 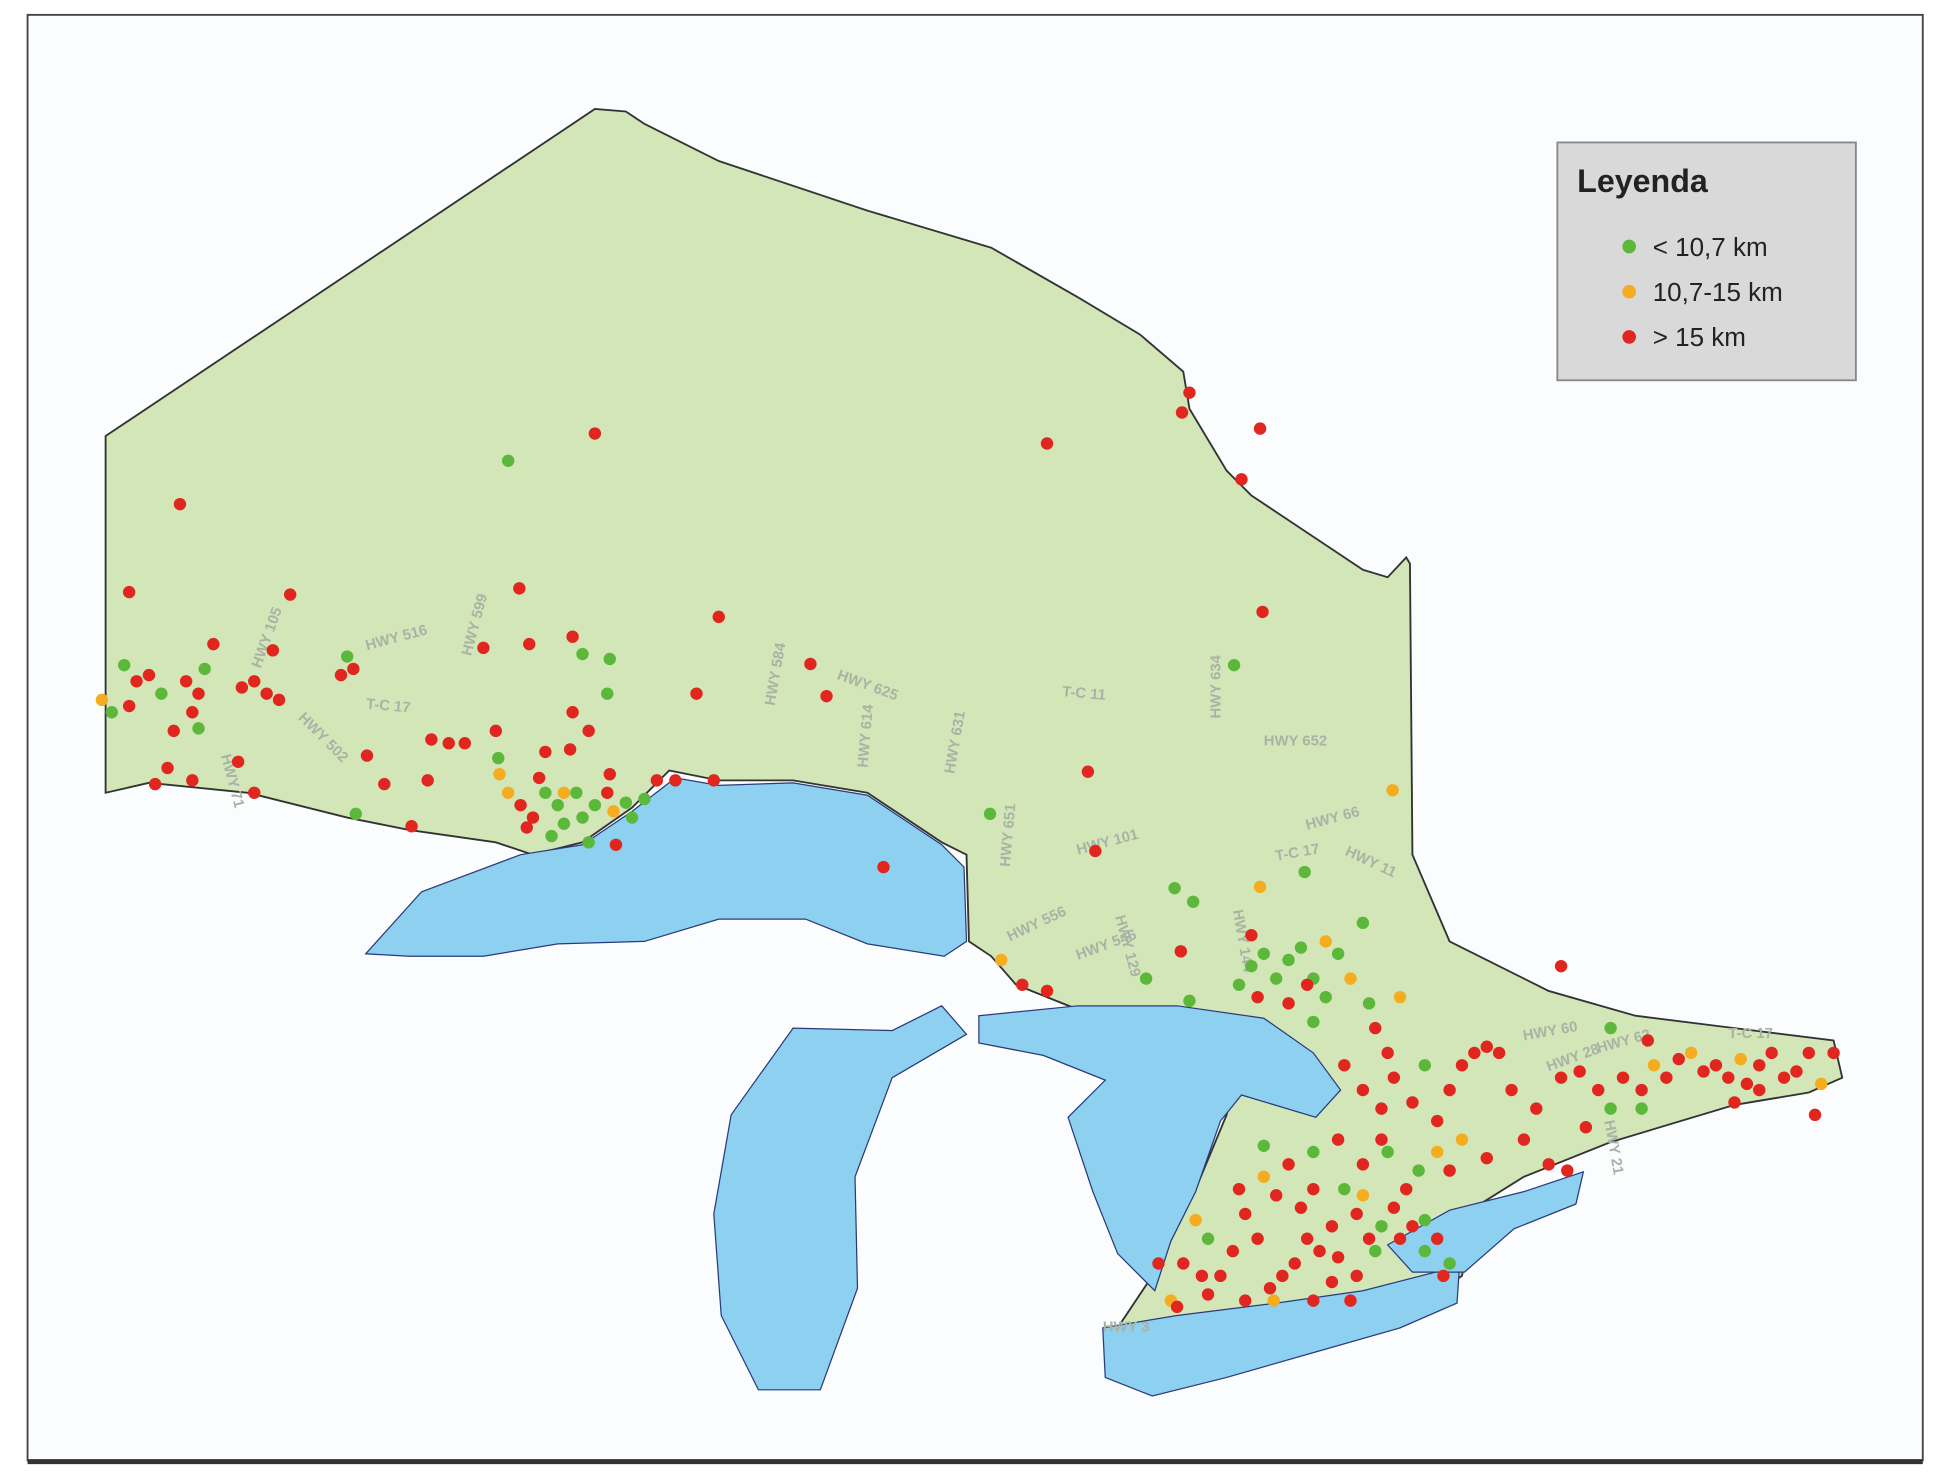 What do you see at coordinates (1008, 835) in the screenshot?
I see `road-label: HWY 651` at bounding box center [1008, 835].